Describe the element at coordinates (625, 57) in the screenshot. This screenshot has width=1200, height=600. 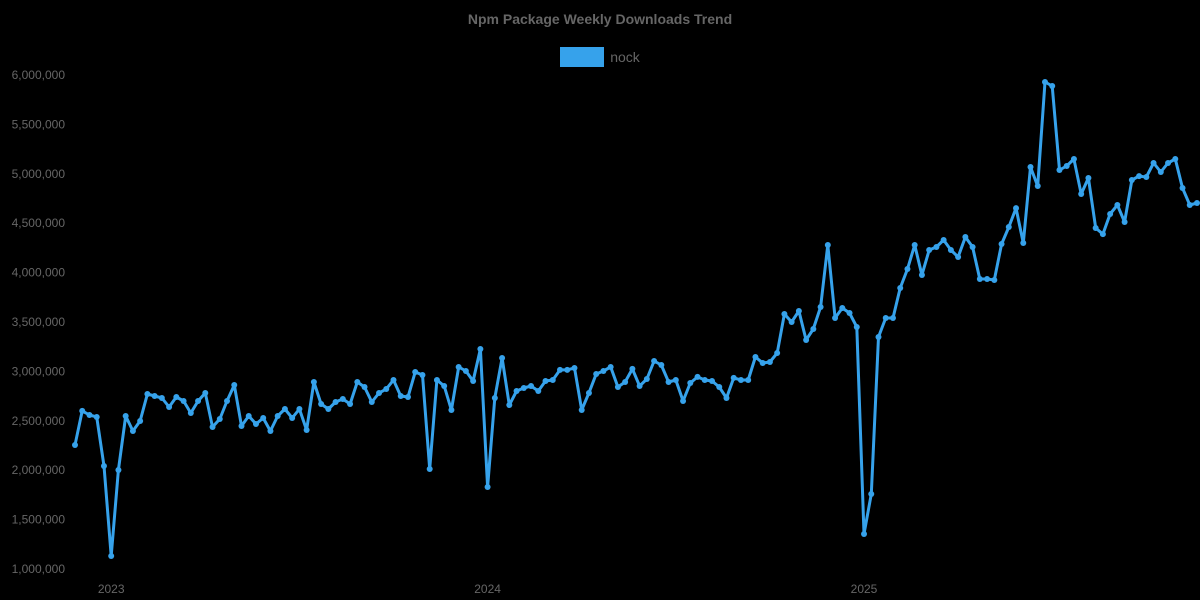
I see `legend-label-nock: nock` at that location.